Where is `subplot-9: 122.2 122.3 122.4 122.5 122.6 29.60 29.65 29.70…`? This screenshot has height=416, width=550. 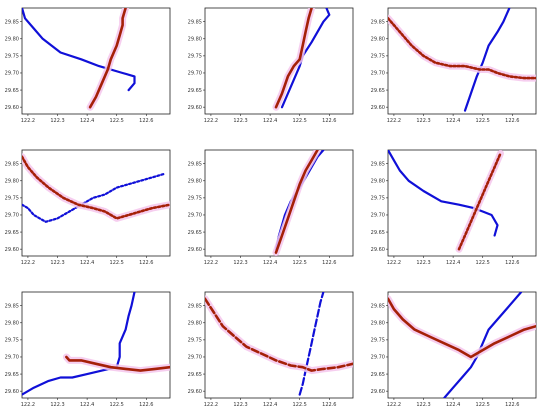
subplot-9: 122.2 122.3 122.4 122.5 122.6 29.60 29.65 29.70… is located at coordinates (454, 349).